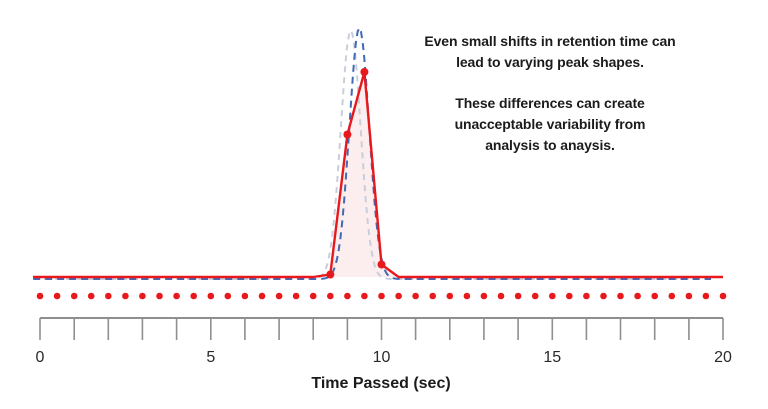  I want to click on x-axis-title: Time Passed (sec), so click(380, 383).